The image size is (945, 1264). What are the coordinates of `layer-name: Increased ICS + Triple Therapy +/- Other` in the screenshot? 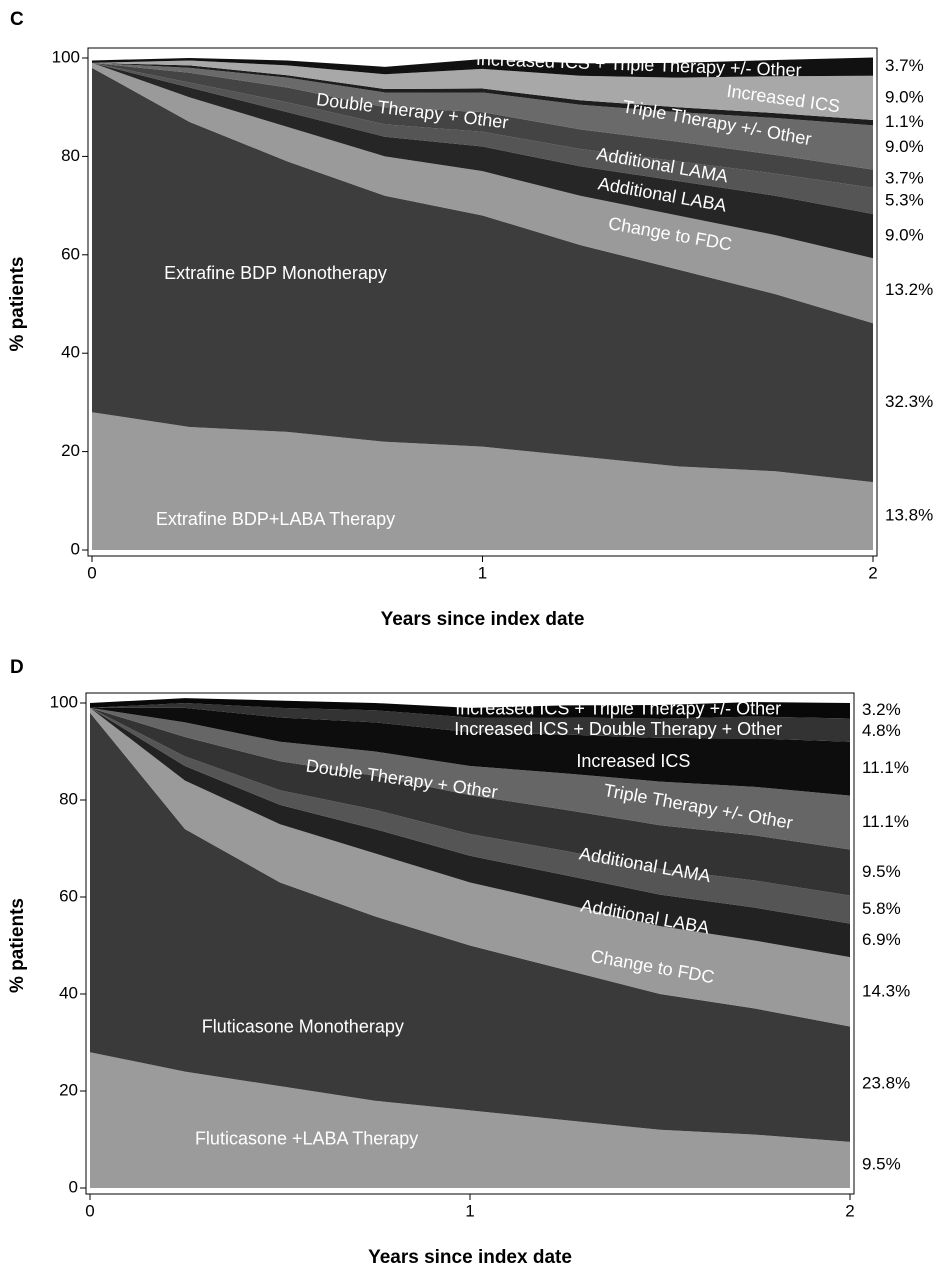 It's located at (618, 709).